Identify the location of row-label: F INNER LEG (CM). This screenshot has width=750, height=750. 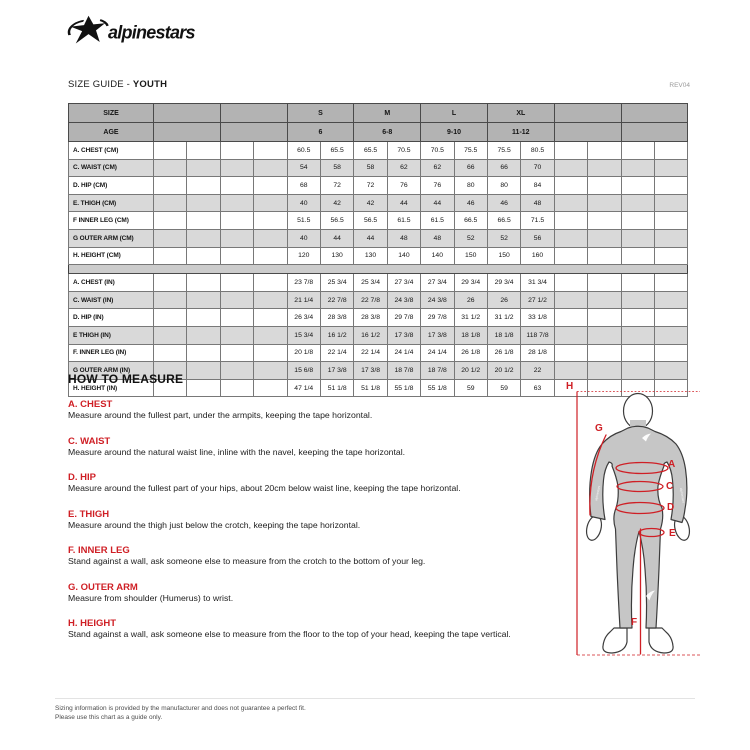
(111, 220).